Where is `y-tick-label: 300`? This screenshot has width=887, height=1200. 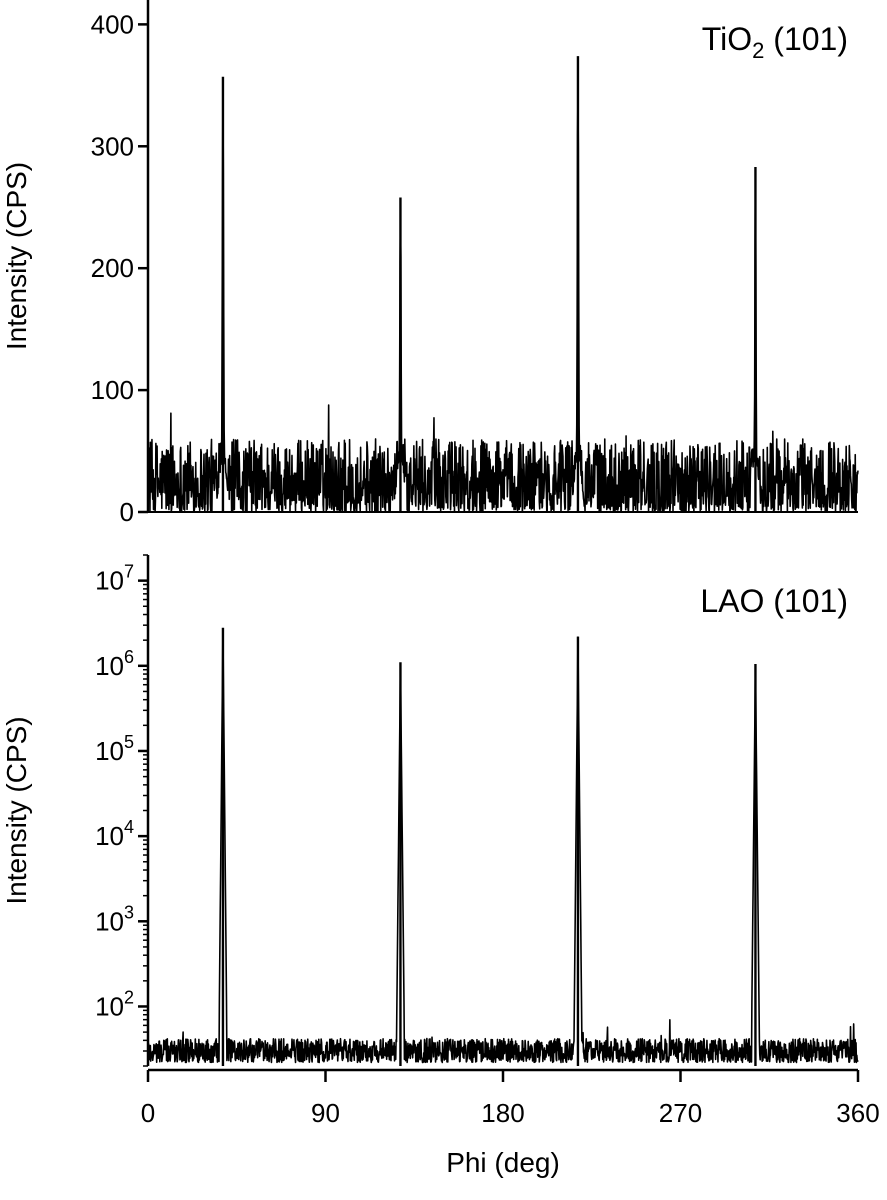 y-tick-label: 300 is located at coordinates (112, 146).